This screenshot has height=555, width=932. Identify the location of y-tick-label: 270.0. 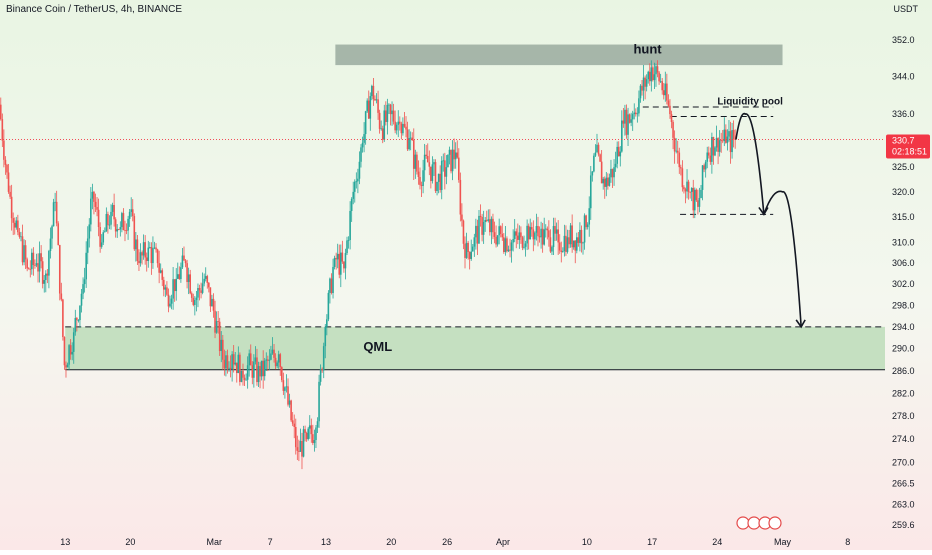
(903, 463).